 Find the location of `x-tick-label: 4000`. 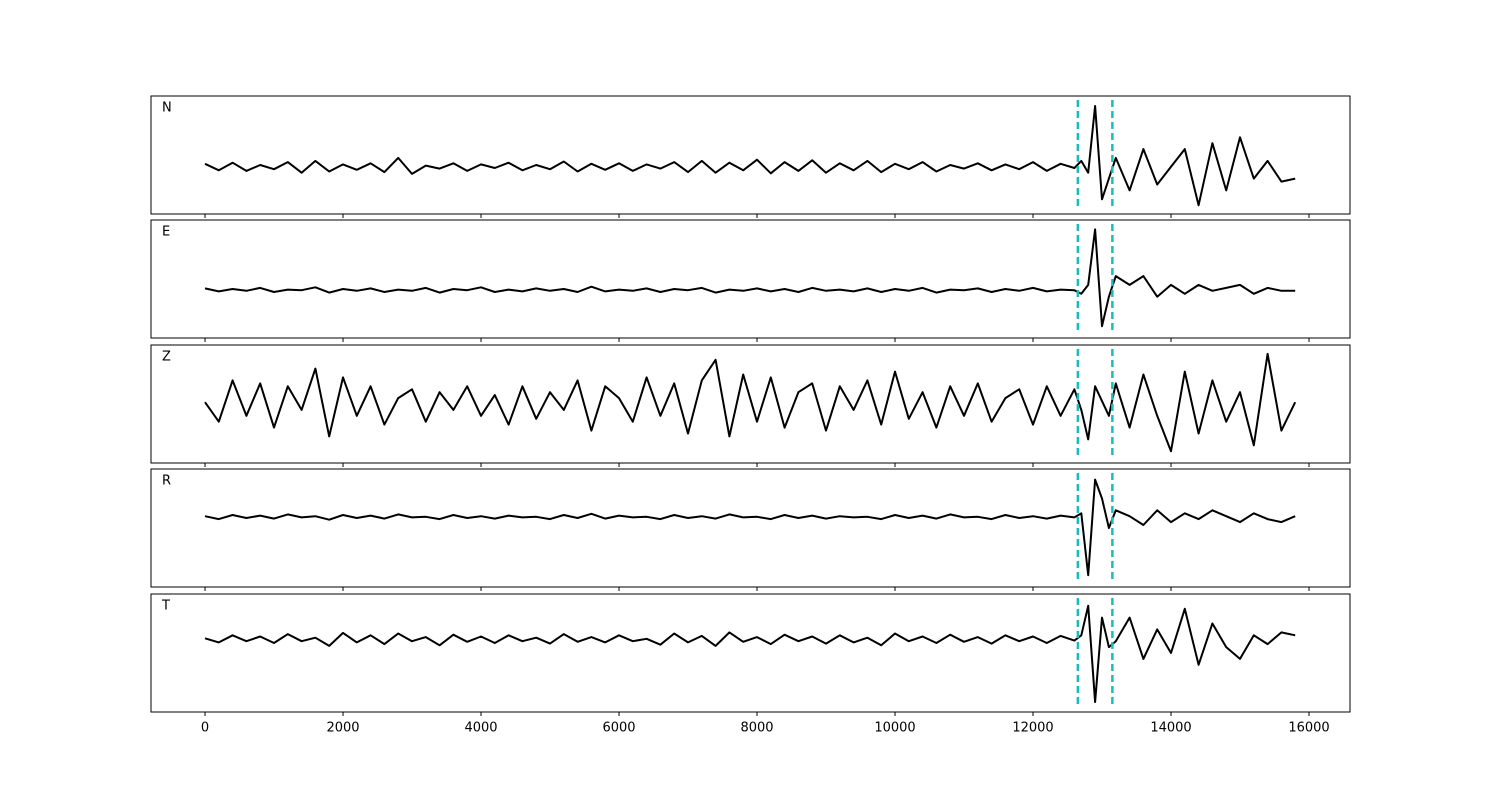

x-tick-label: 4000 is located at coordinates (480, 728).